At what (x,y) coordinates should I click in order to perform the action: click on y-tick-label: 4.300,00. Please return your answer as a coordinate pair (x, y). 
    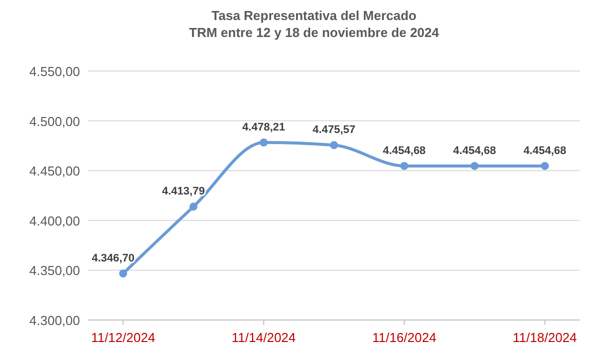
    Looking at the image, I should click on (54, 320).